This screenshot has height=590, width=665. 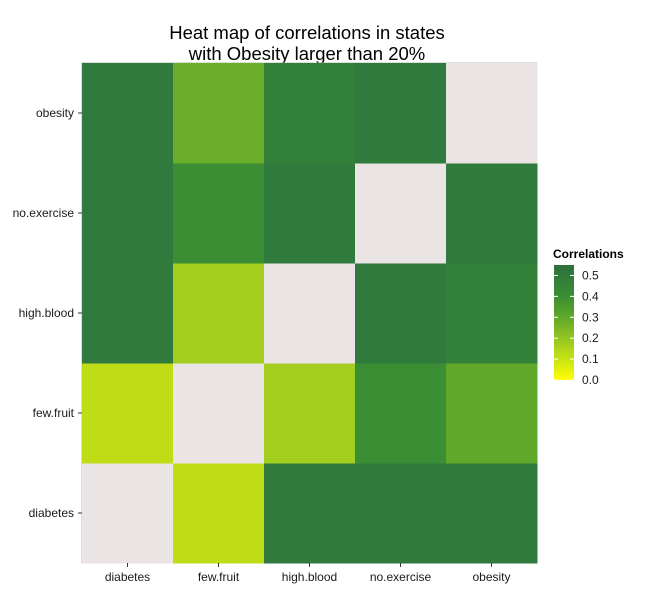 I want to click on legend: Correlations 0.5 0.4 0.3 0.2 0.1 0.0, so click(x=588, y=317).